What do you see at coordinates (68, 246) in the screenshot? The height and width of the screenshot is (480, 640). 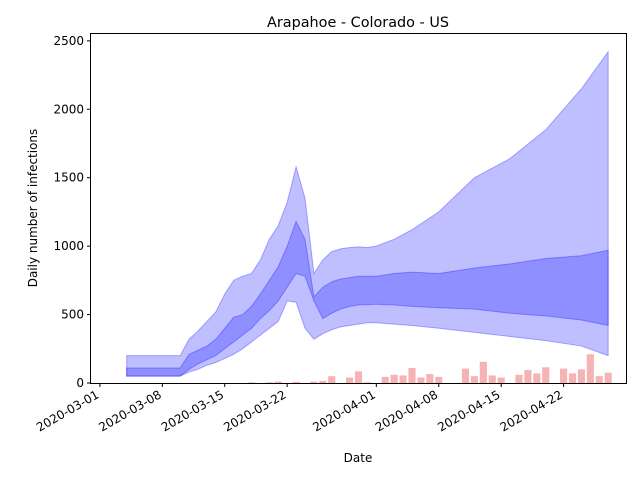 I see `y-tick-label: 1000` at bounding box center [68, 246].